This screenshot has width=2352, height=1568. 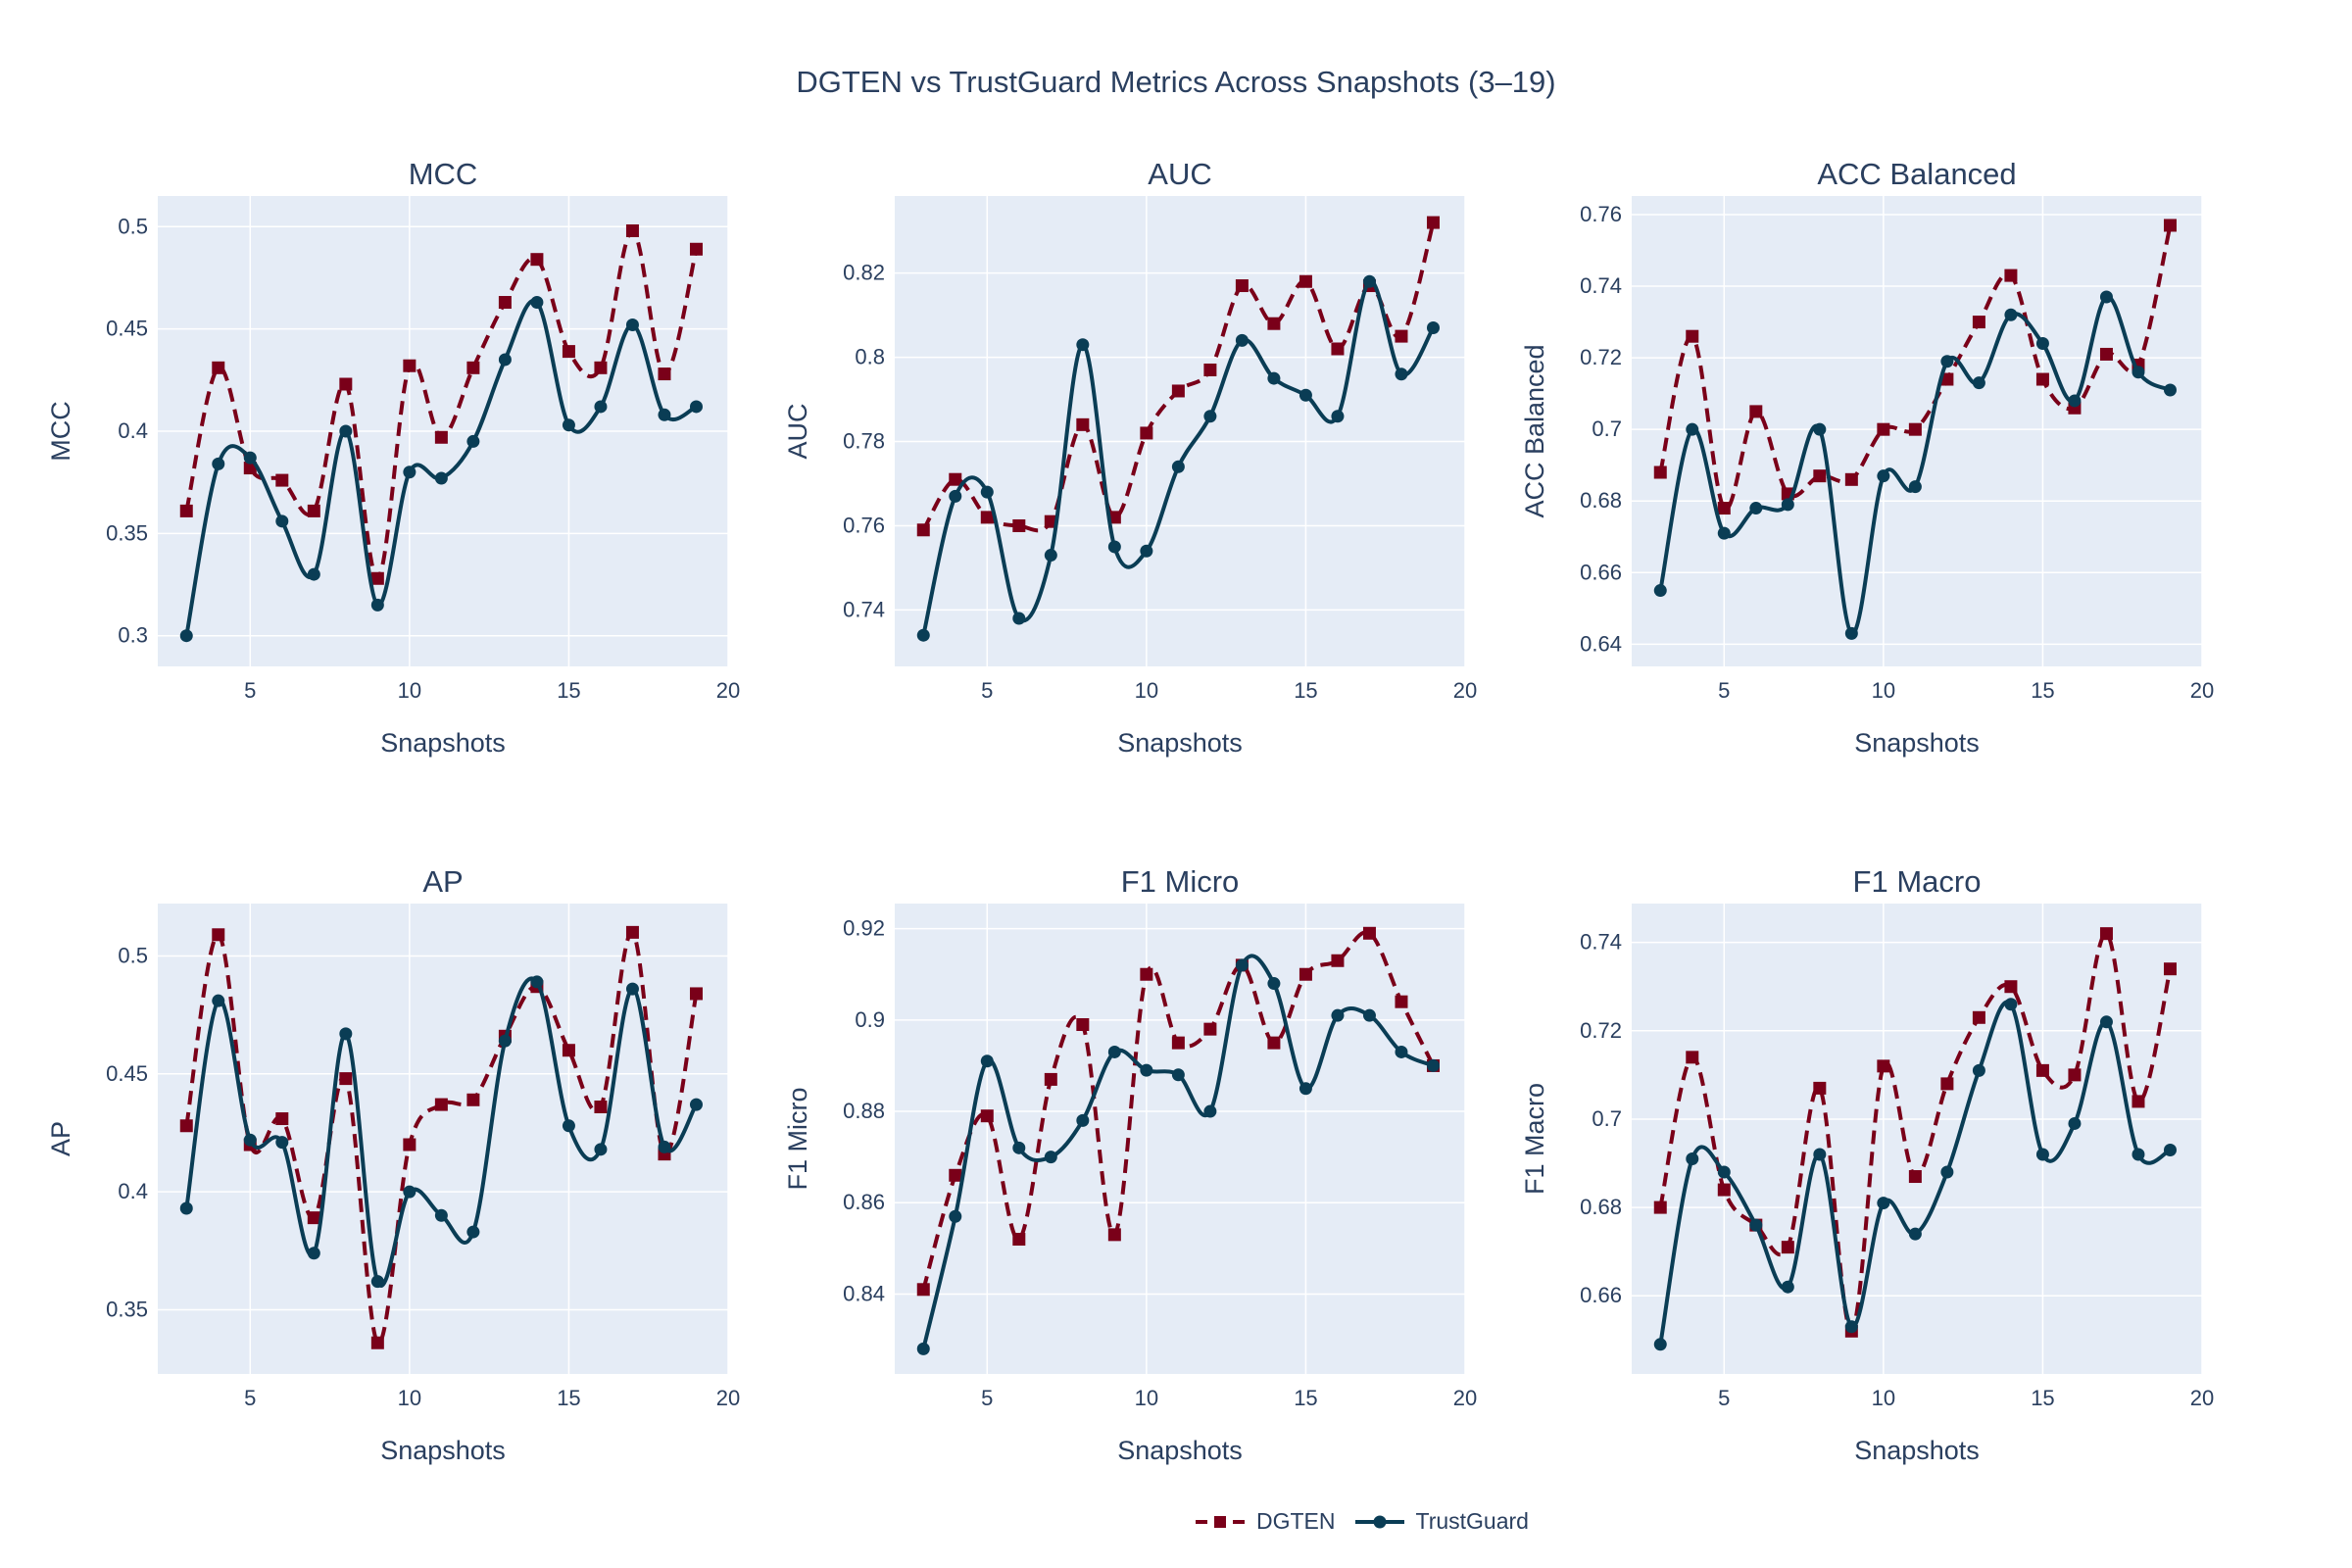 I want to click on auc-y-tick-label: 0.78, so click(x=864, y=441).